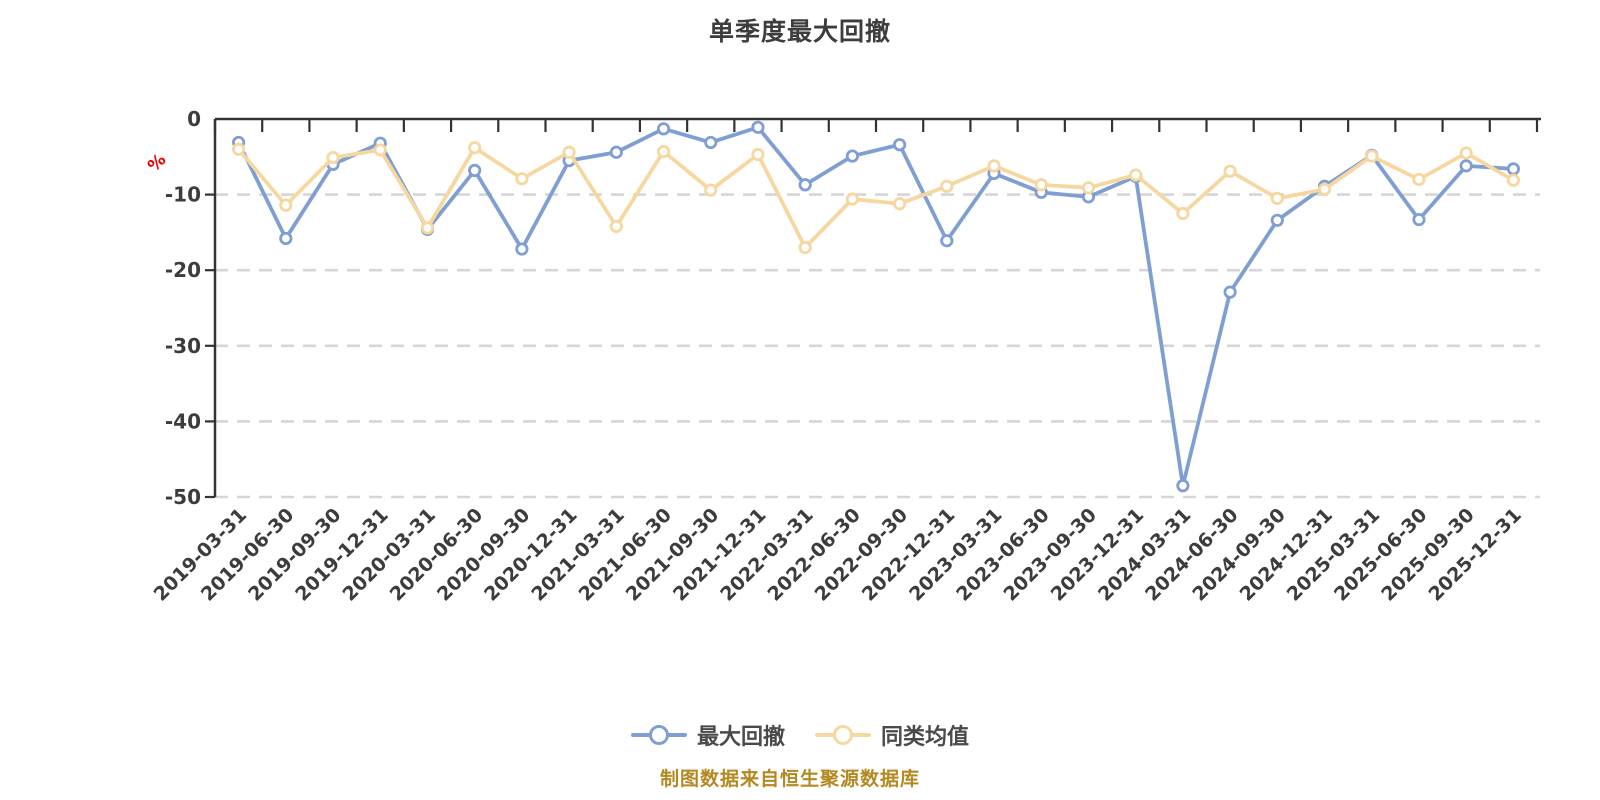 The height and width of the screenshot is (800, 1600). What do you see at coordinates (183, 195) in the screenshot?
I see `y-tick-label: -10` at bounding box center [183, 195].